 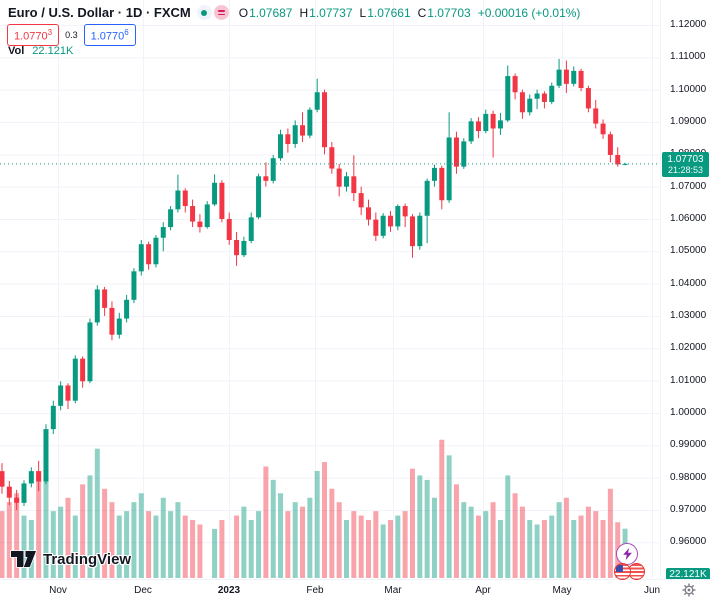 What do you see at coordinates (688, 445) in the screenshot?
I see `price-axis-label: 0.99000` at bounding box center [688, 445].